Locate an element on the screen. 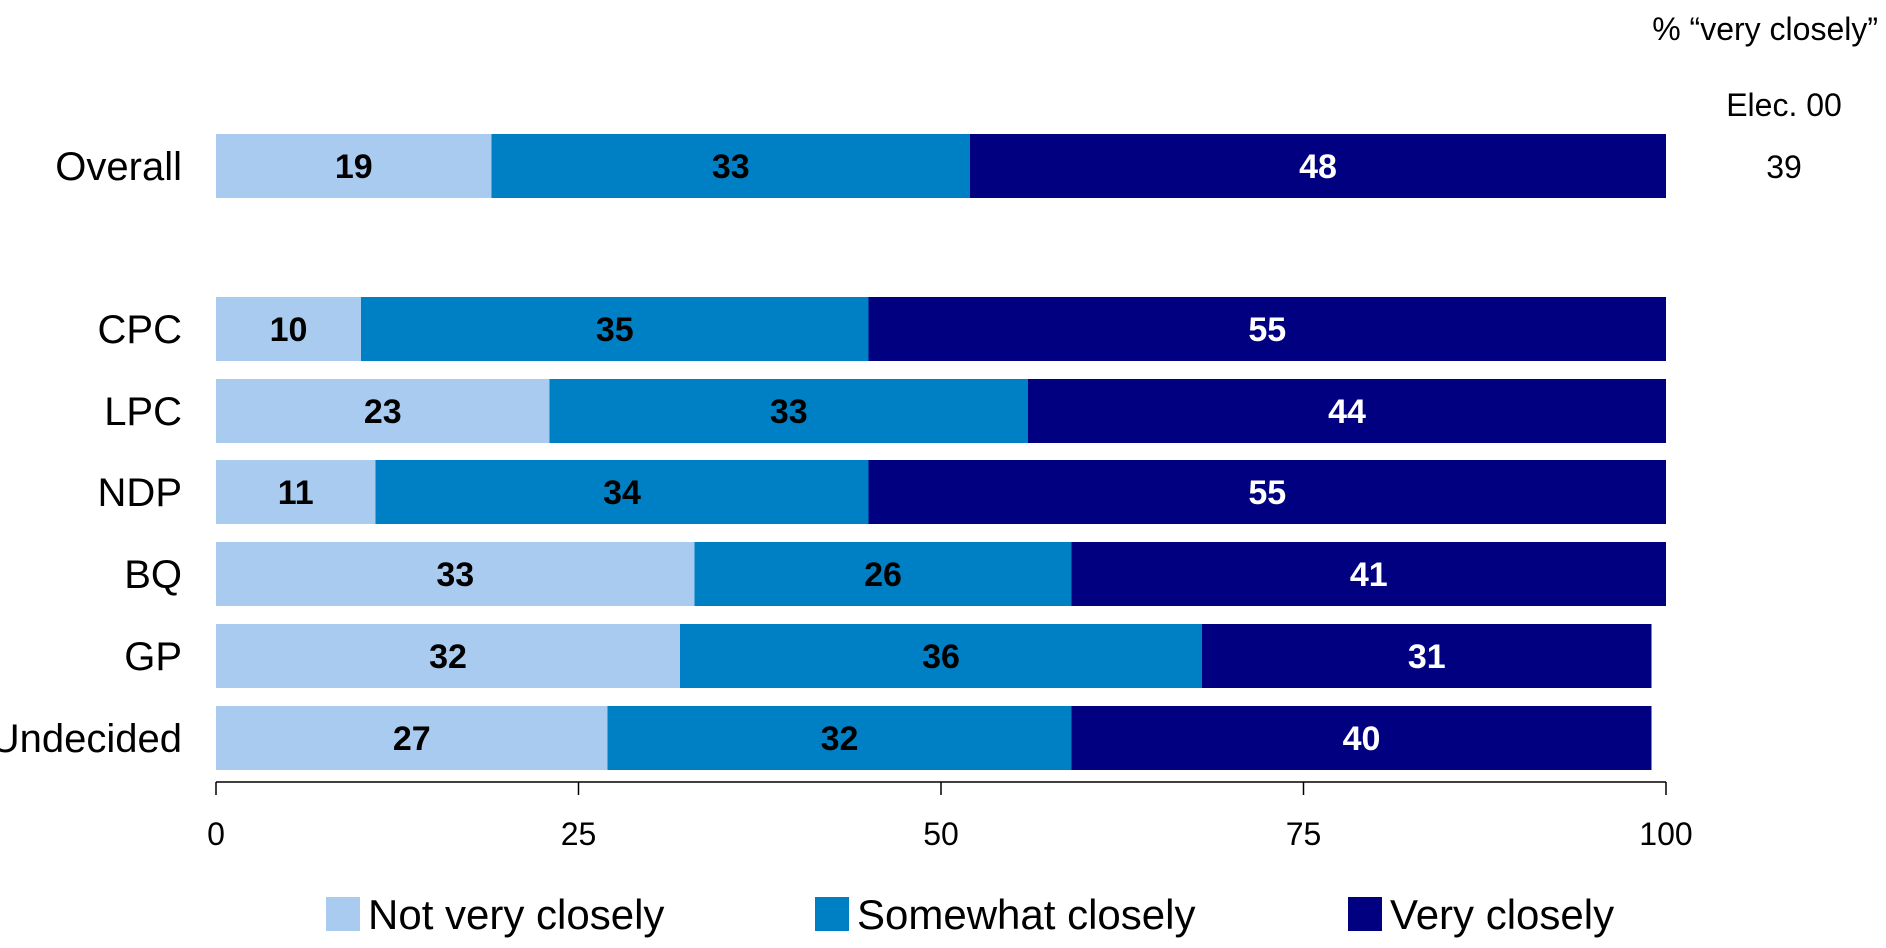  x-tick-label-75: 75 is located at coordinates (1304, 834).